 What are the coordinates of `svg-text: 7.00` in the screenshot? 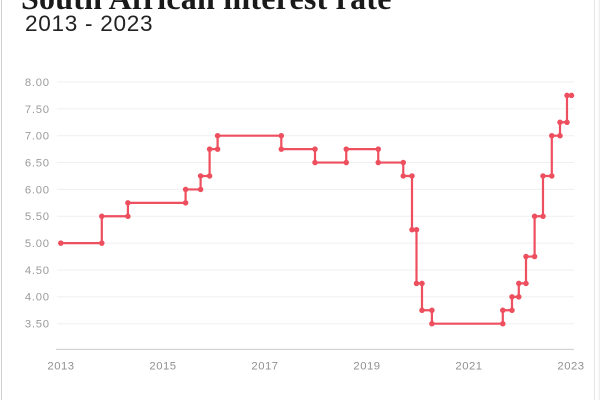 It's located at (37, 137).